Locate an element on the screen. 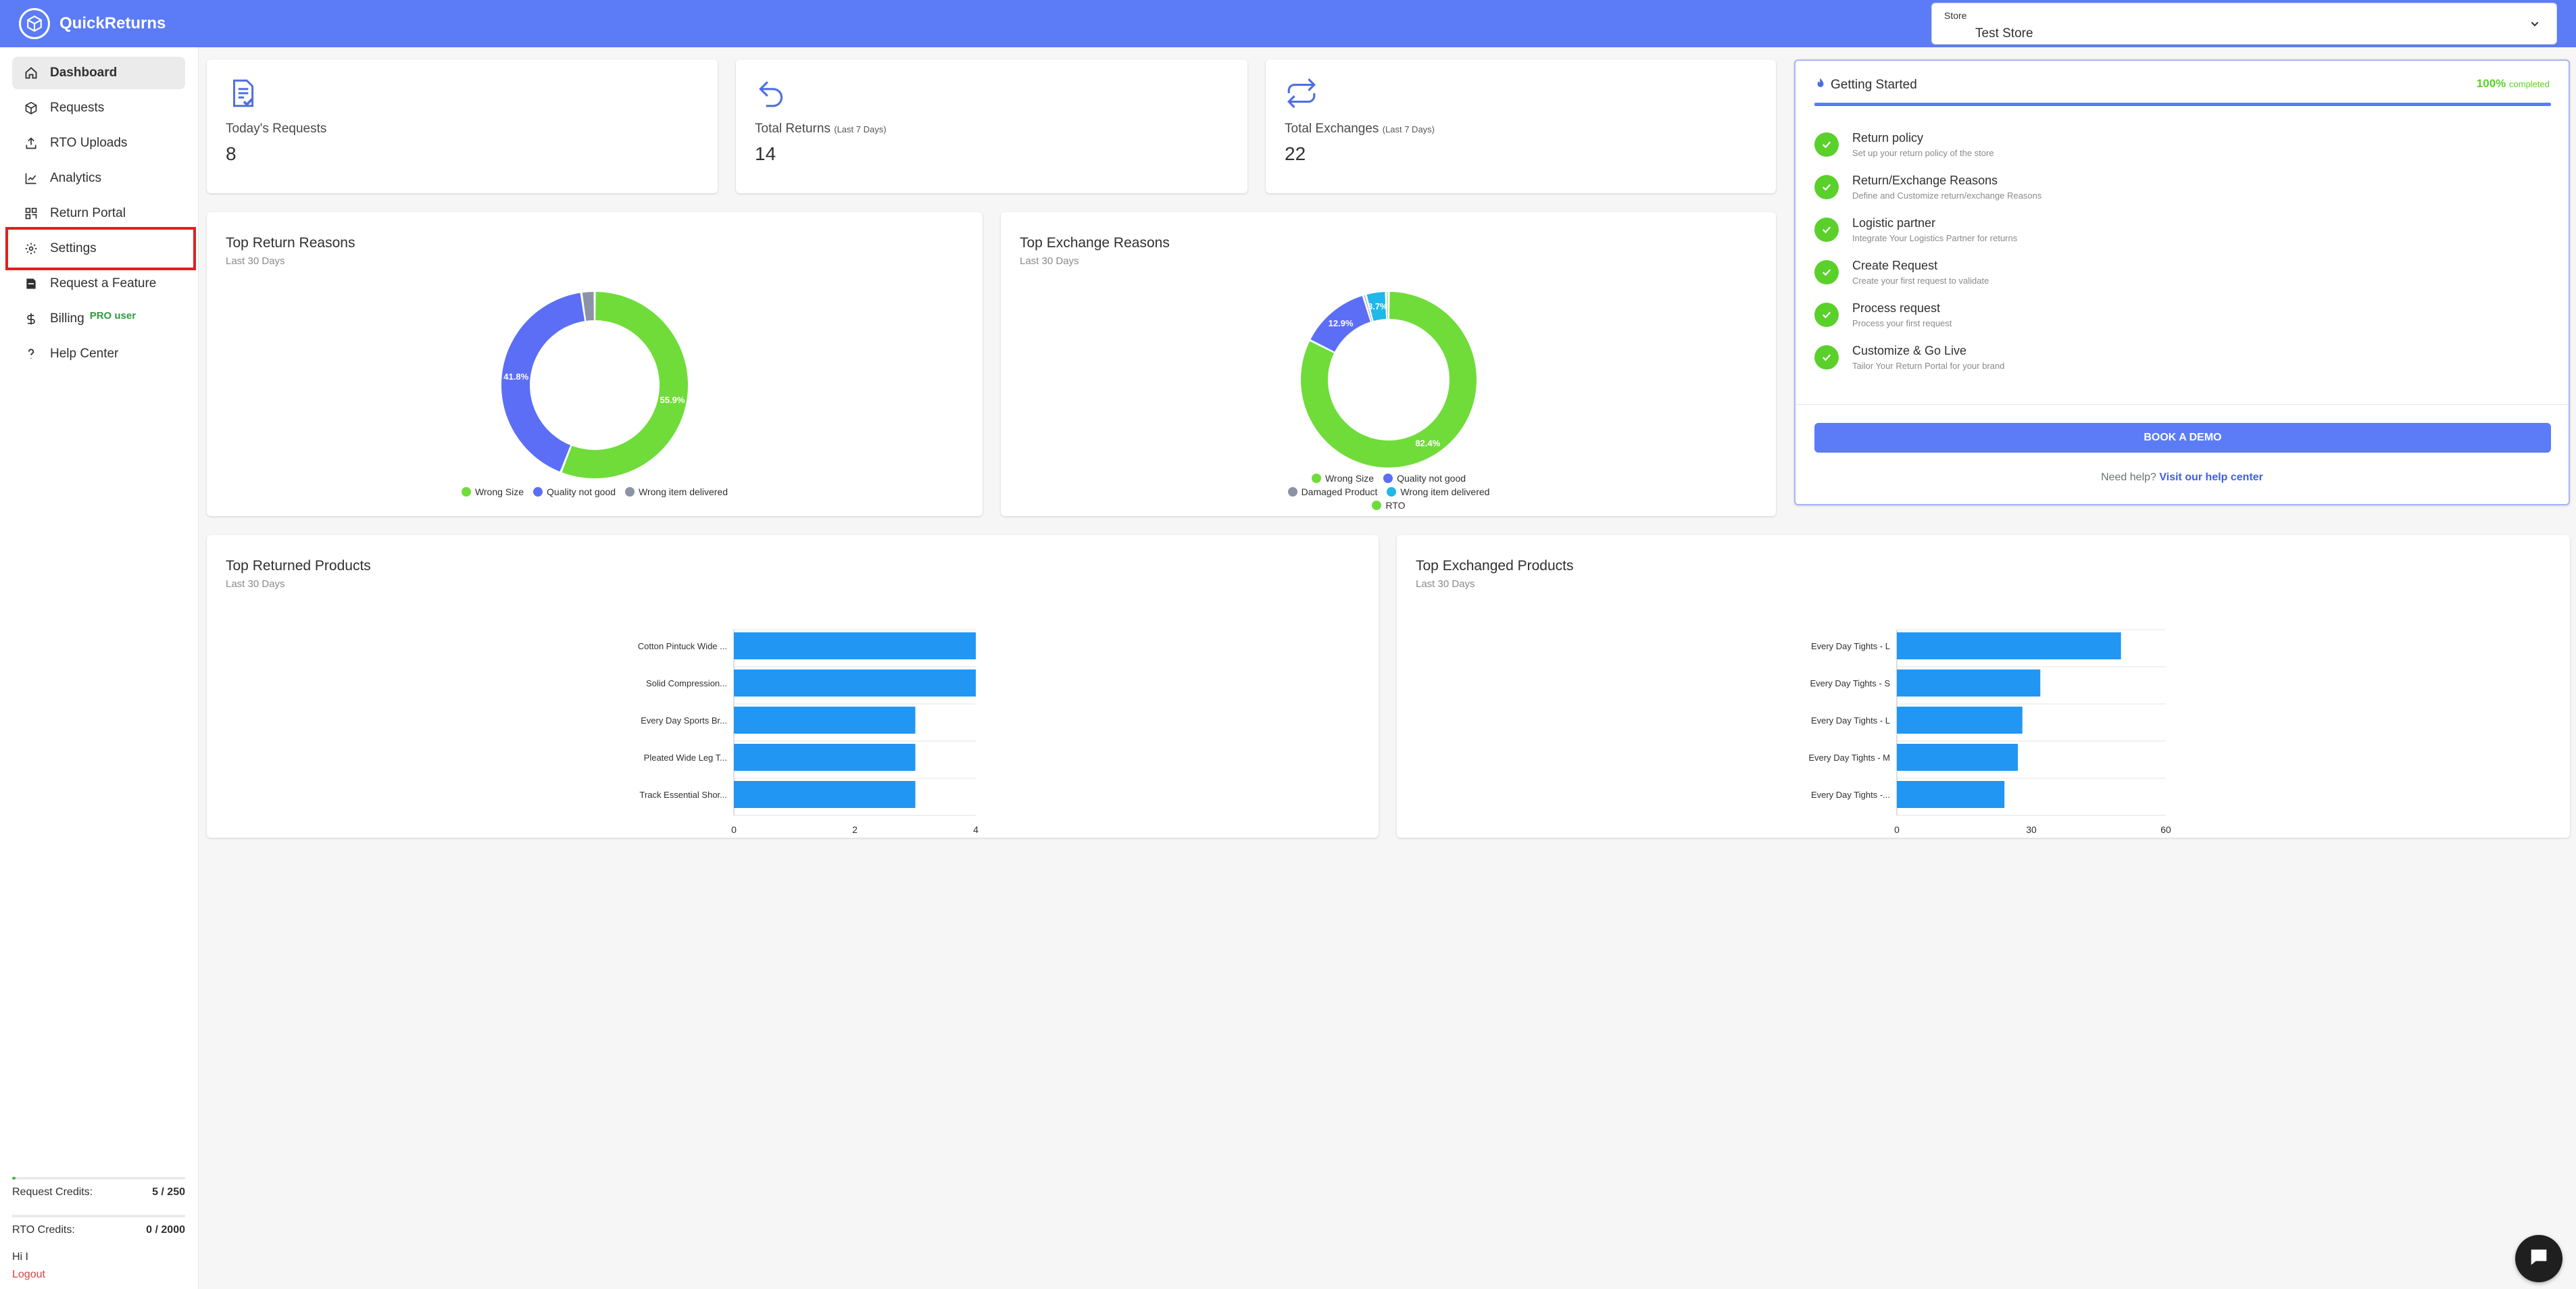 This screenshot has width=2576, height=1289. donut-slice-label: 12.9% is located at coordinates (1342, 323).